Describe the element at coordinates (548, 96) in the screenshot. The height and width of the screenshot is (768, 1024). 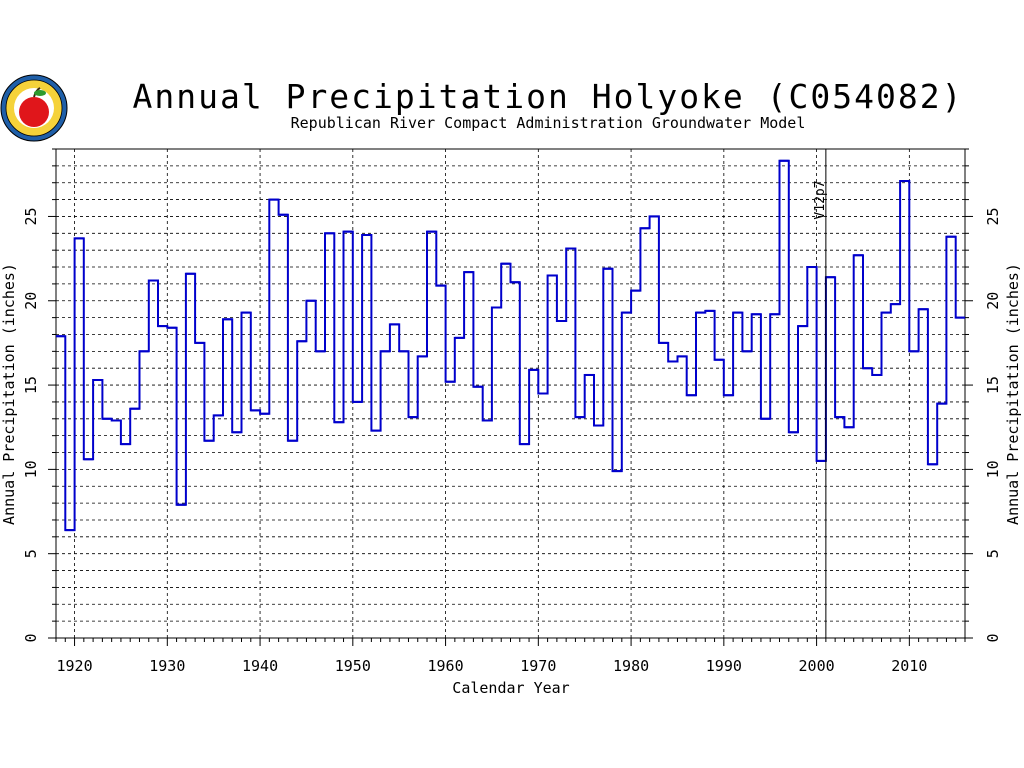
I see `chart-title: Annual Precipitation Holyoke (C054082)` at that location.